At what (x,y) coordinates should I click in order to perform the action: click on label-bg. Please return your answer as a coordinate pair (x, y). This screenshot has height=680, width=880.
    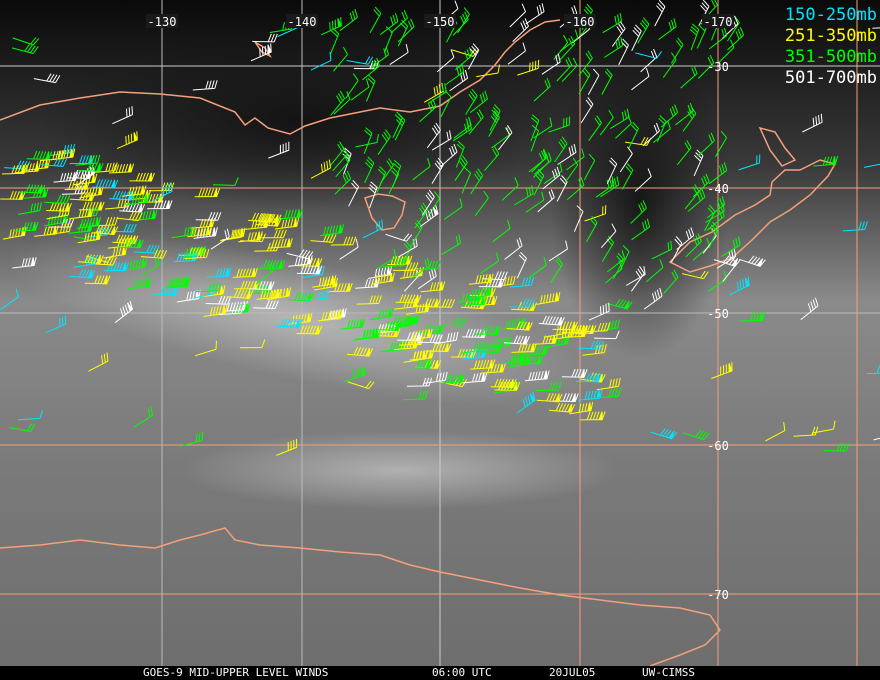
    Looking at the image, I should click on (302, 21).